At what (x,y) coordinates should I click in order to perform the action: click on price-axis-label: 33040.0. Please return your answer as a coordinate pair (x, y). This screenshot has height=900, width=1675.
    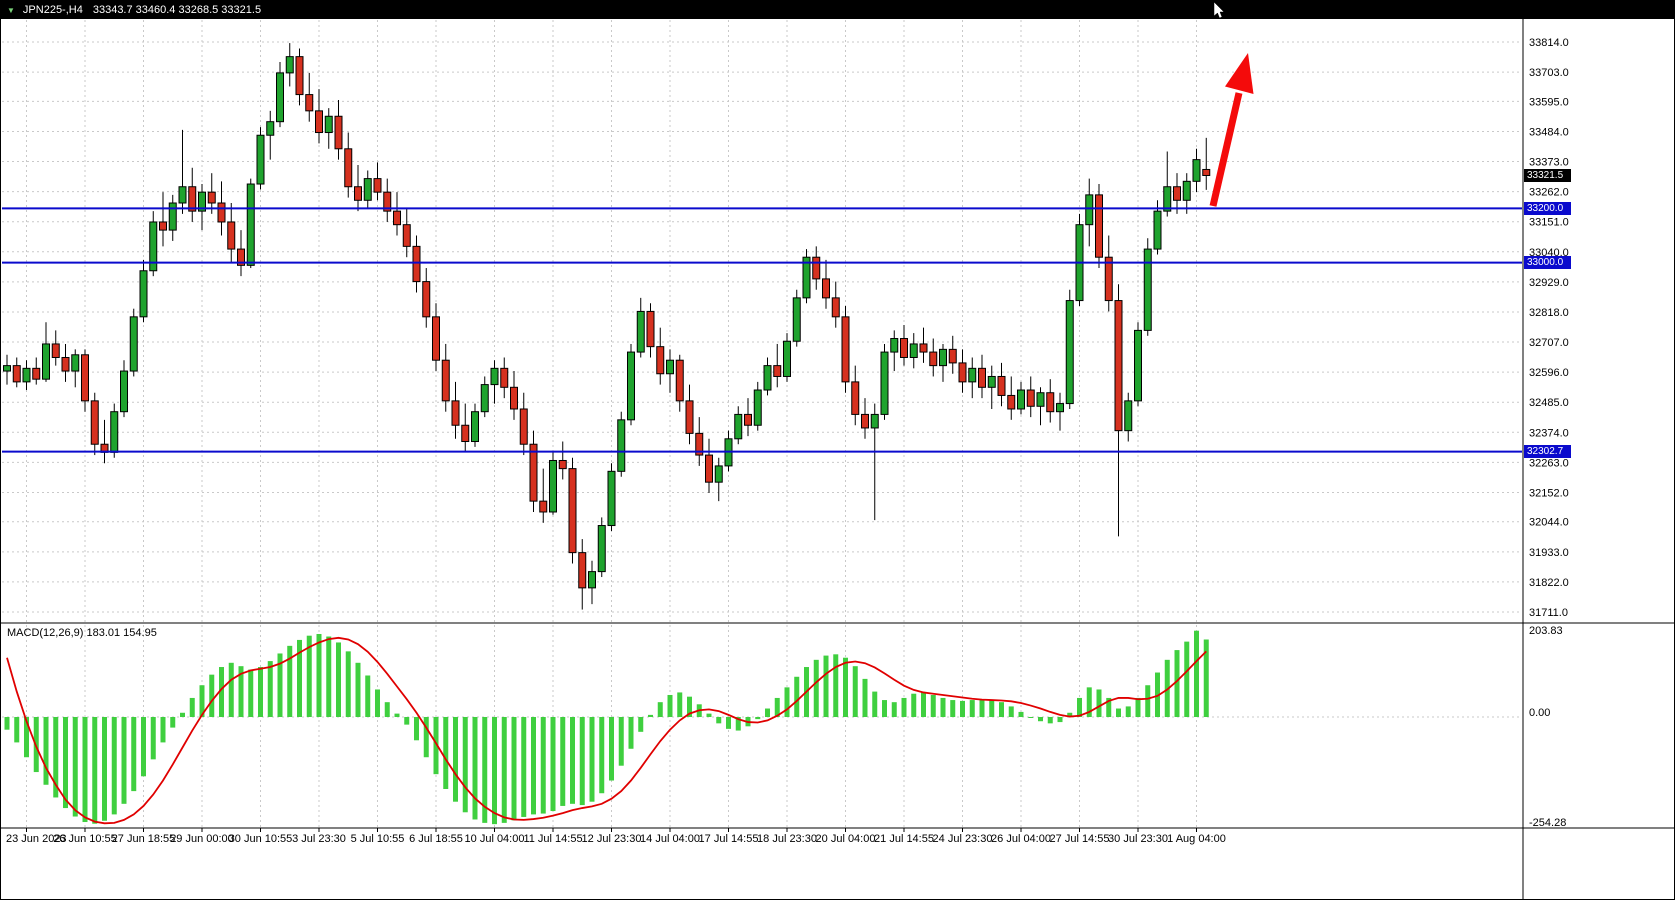
    Looking at the image, I should click on (1549, 253).